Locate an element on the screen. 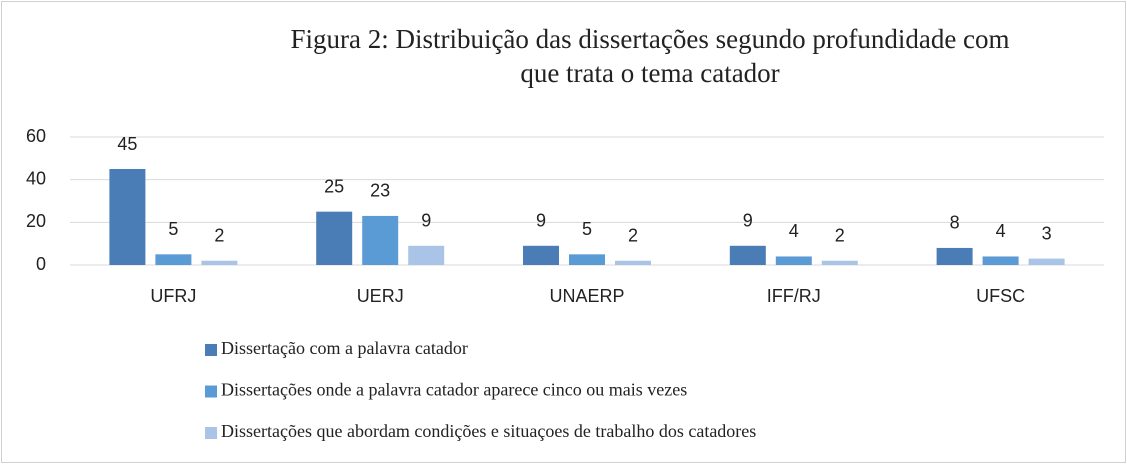  chart-title: que trata o tema catador is located at coordinates (649, 73).